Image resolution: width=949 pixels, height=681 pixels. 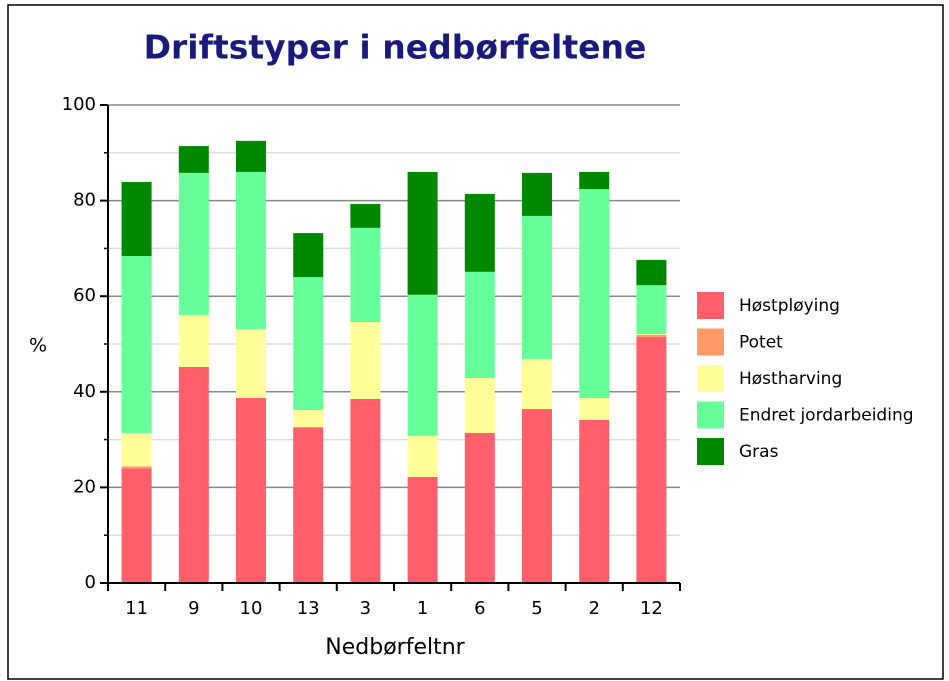 What do you see at coordinates (308, 608) in the screenshot?
I see `x-tick-label: 13` at bounding box center [308, 608].